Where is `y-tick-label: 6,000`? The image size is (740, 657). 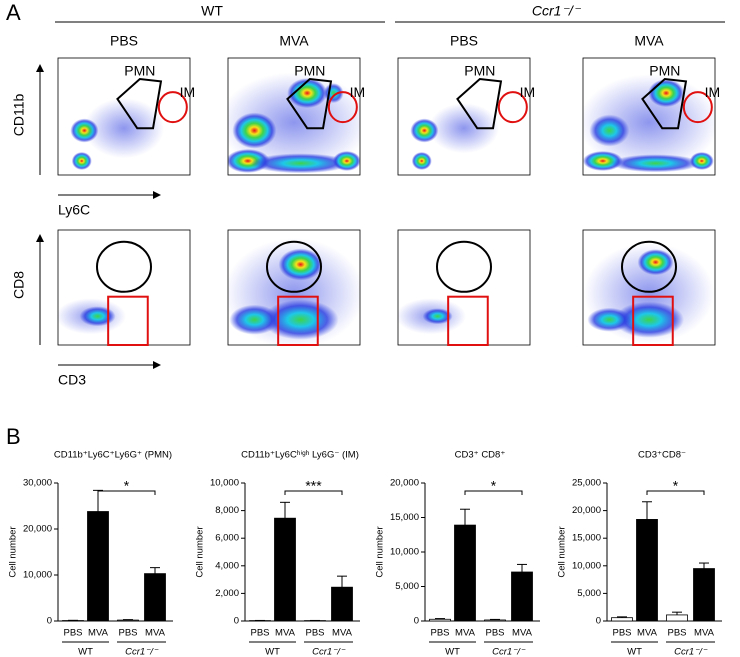
y-tick-label: 6,000 is located at coordinates (227, 538).